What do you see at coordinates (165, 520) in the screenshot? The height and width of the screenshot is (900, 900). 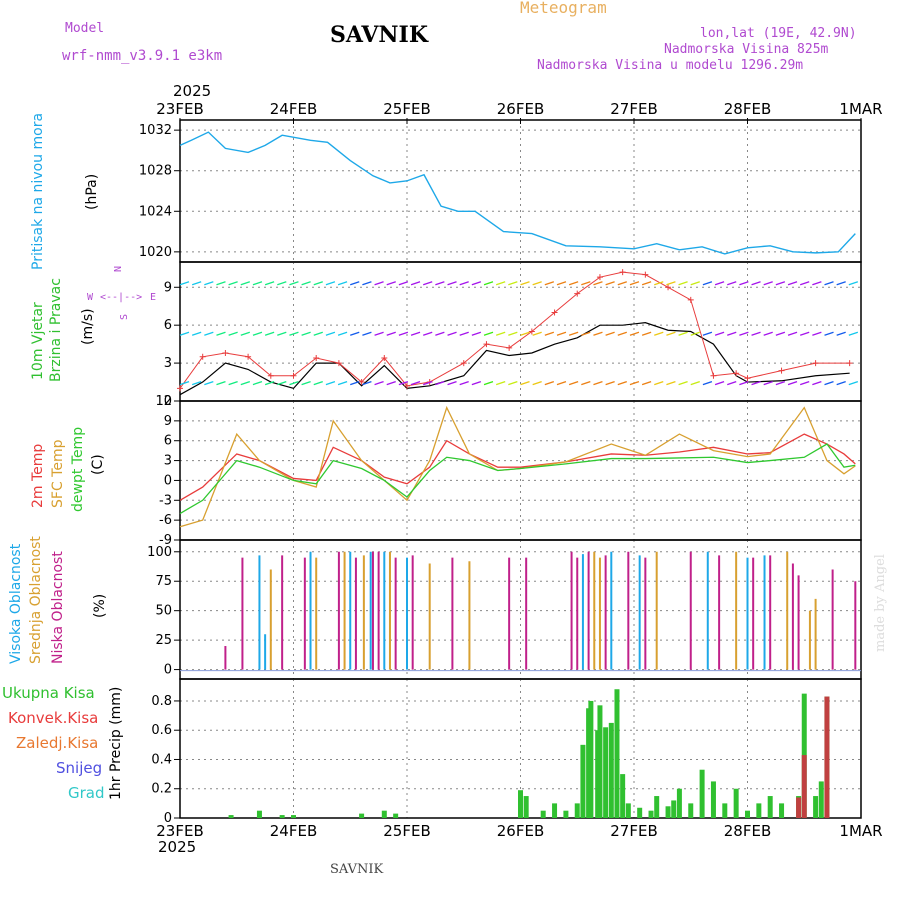 I see `y-tick-label: -6` at bounding box center [165, 520].